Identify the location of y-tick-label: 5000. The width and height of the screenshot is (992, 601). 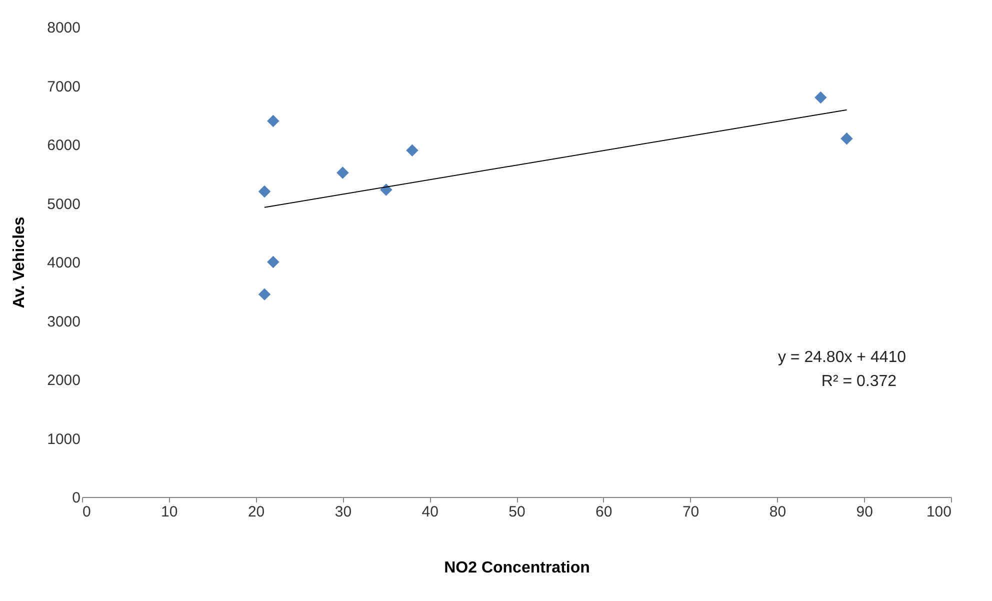
(63, 204).